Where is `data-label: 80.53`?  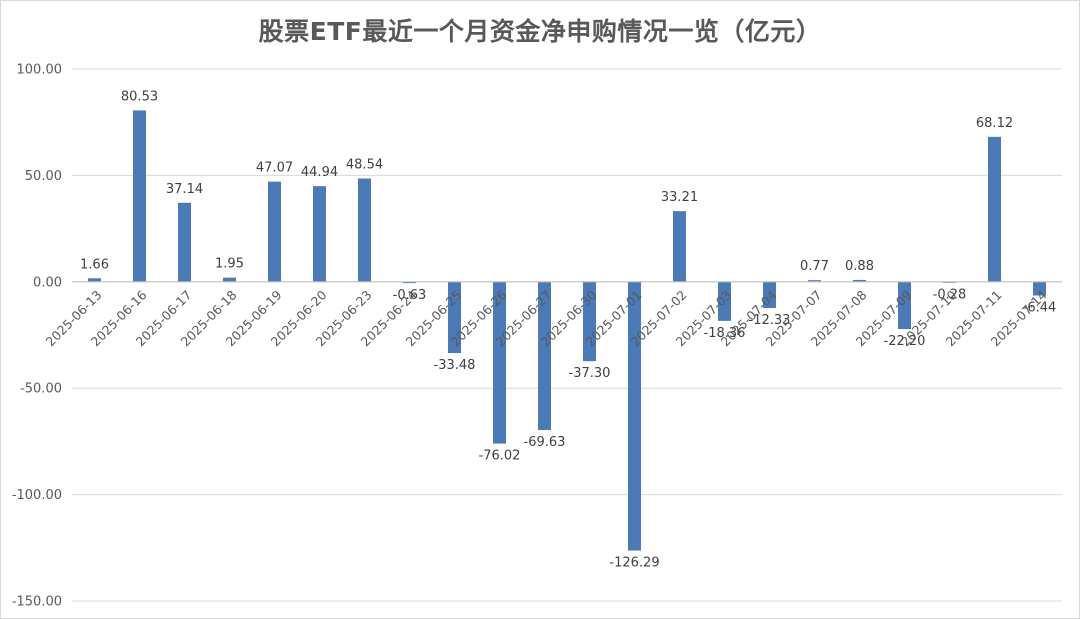 data-label: 80.53 is located at coordinates (139, 96).